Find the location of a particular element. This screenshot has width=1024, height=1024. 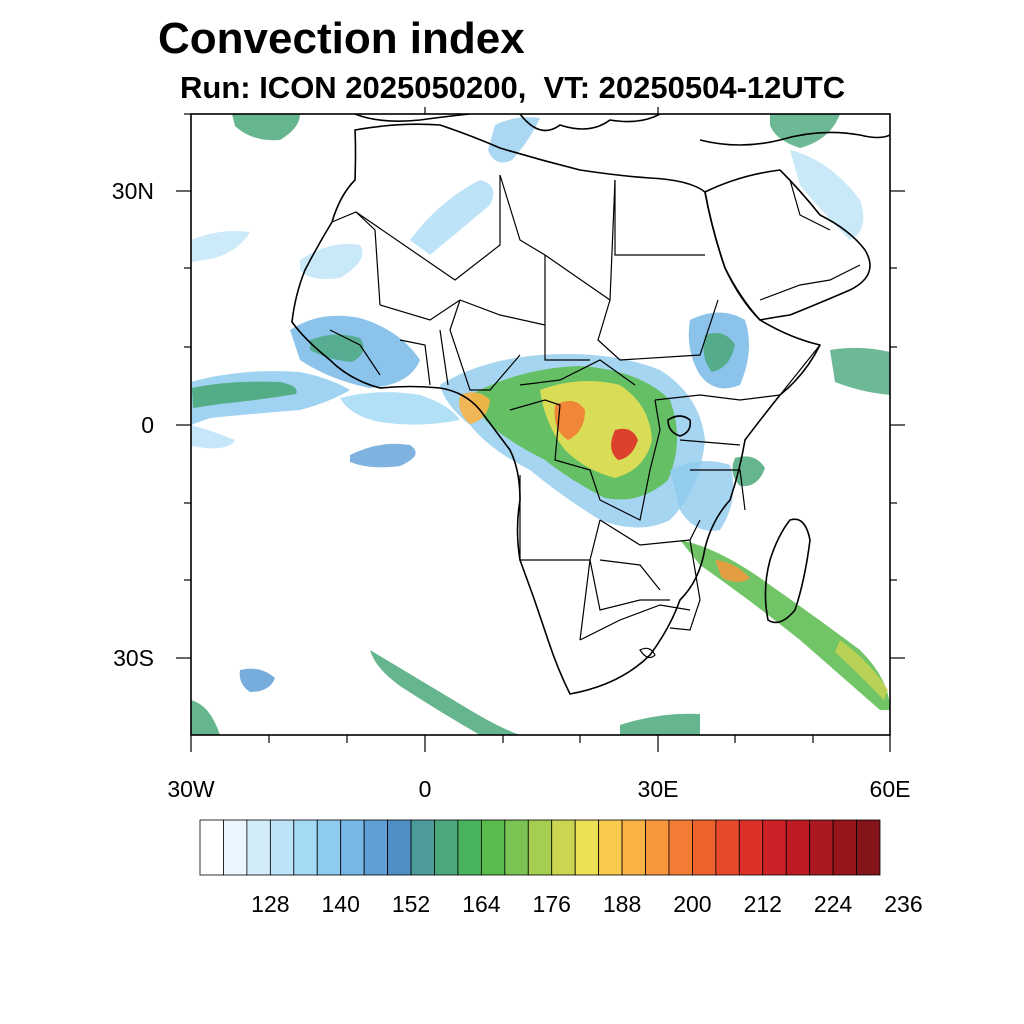

field-arabia is located at coordinates (827, 195).